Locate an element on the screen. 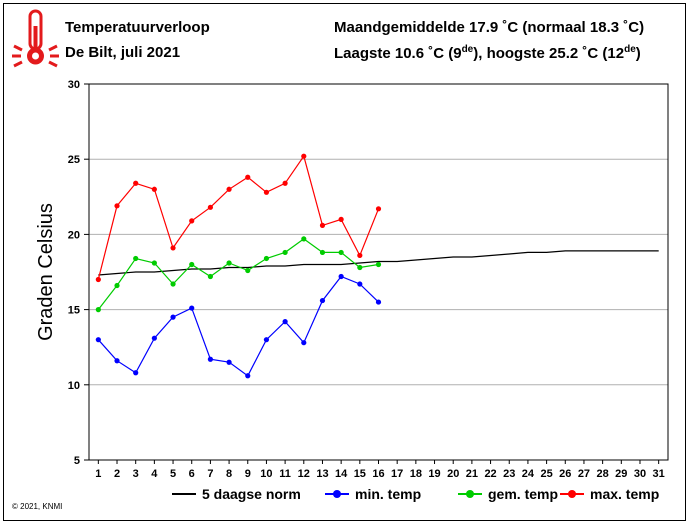 The image size is (691, 526). series-line-5-daagse-norm is located at coordinates (378, 263).